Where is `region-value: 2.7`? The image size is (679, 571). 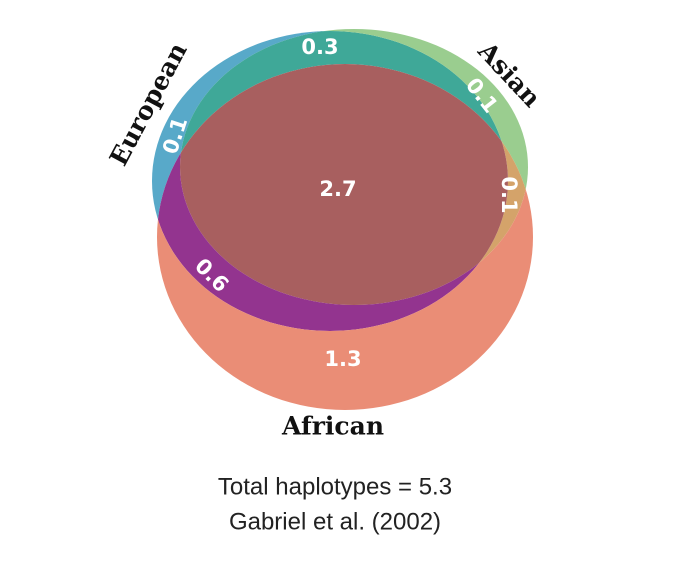 region-value: 2.7 is located at coordinates (337, 189).